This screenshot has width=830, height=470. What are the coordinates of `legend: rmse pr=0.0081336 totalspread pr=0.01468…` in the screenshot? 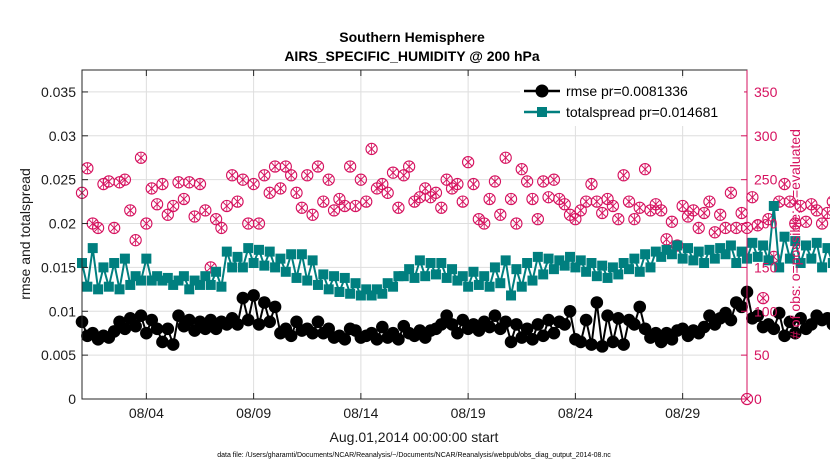 It's located at (632, 102).